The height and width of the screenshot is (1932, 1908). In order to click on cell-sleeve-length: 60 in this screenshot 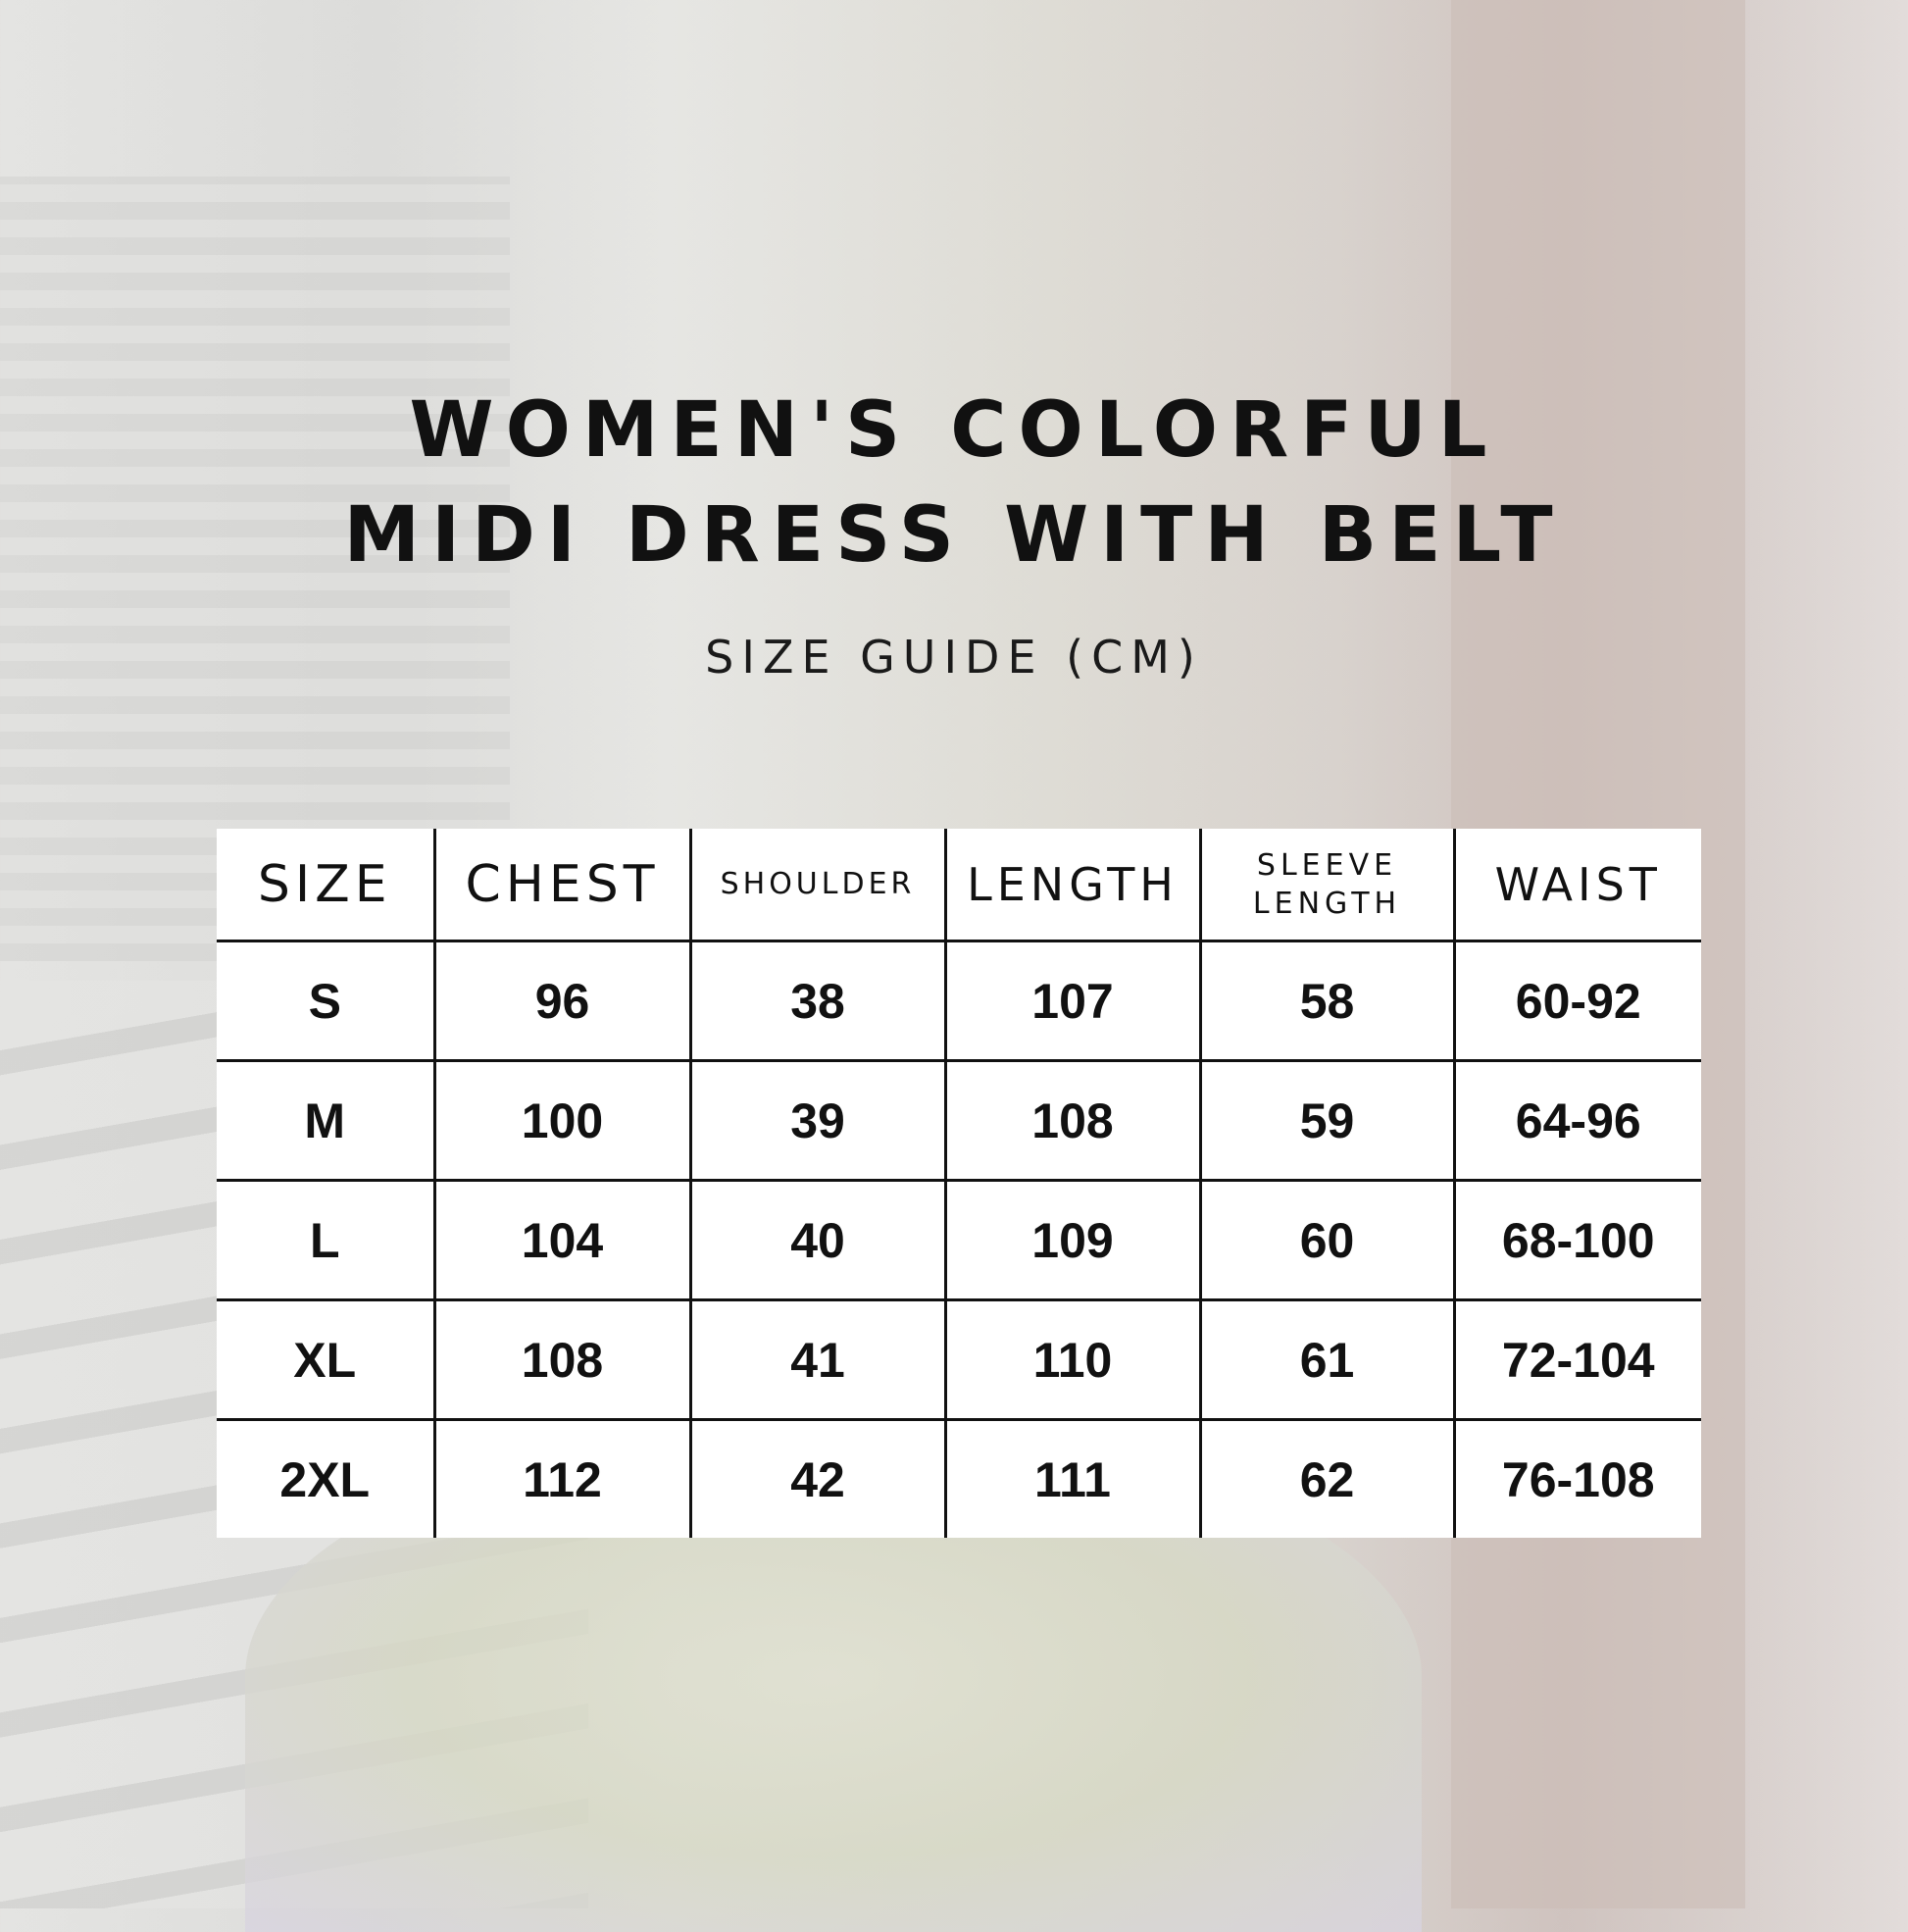, I will do `click(1327, 1240)`.